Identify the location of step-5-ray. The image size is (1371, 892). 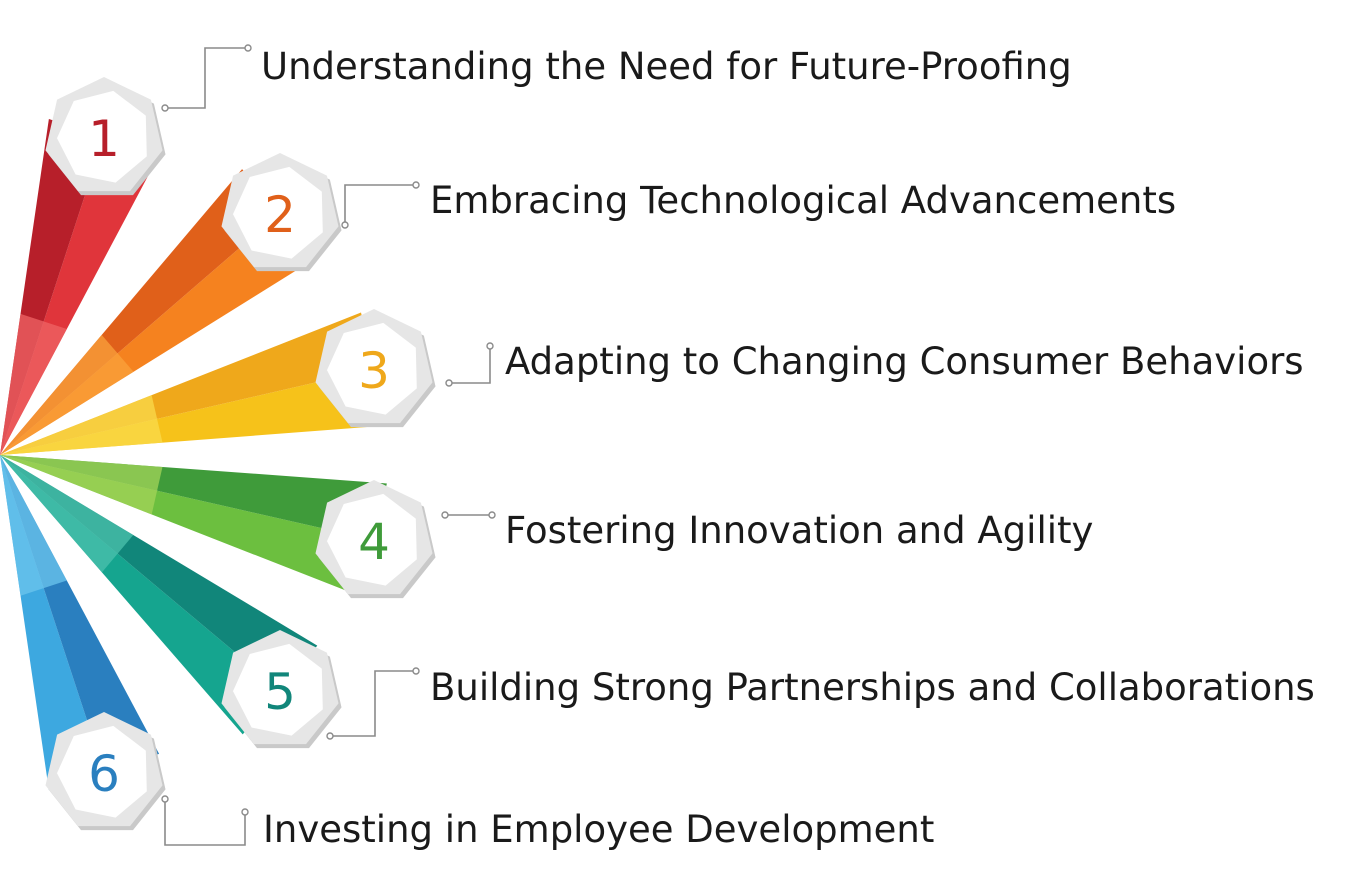
(159, 595).